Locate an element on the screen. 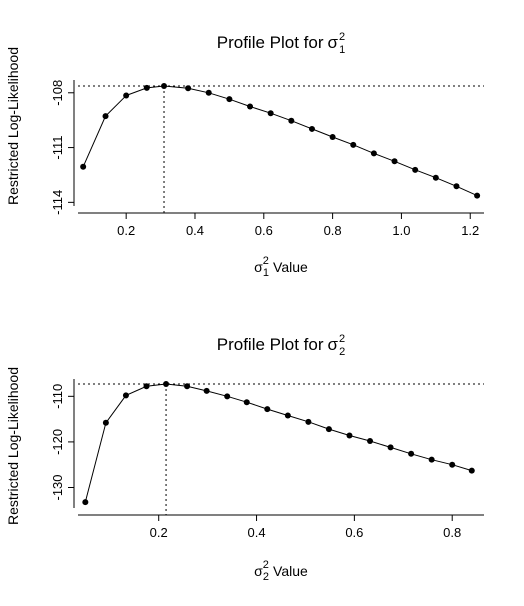 This screenshot has width=524, height=606. y-tick-label: -111 is located at coordinates (57, 148).